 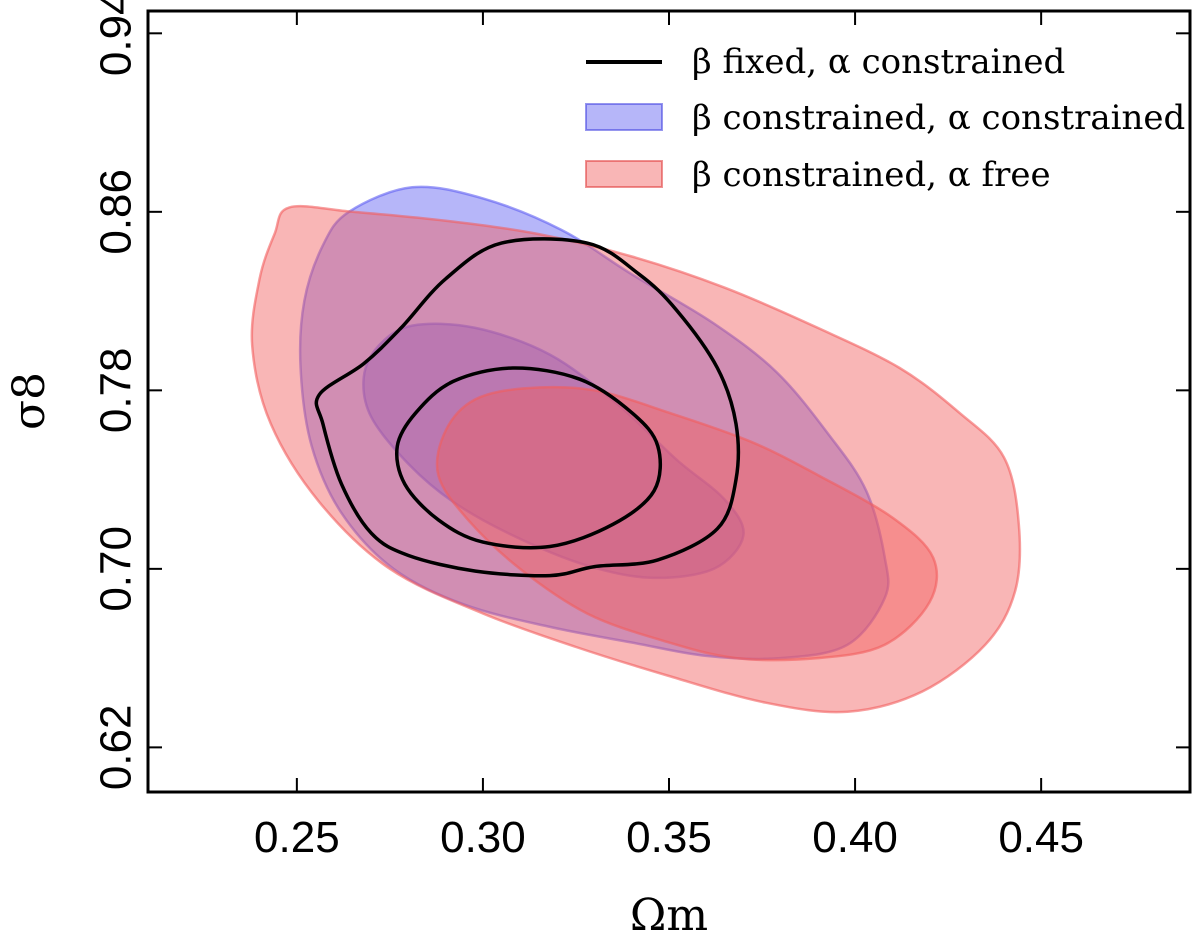 I want to click on x-tick-label: 0.25, so click(x=297, y=837).